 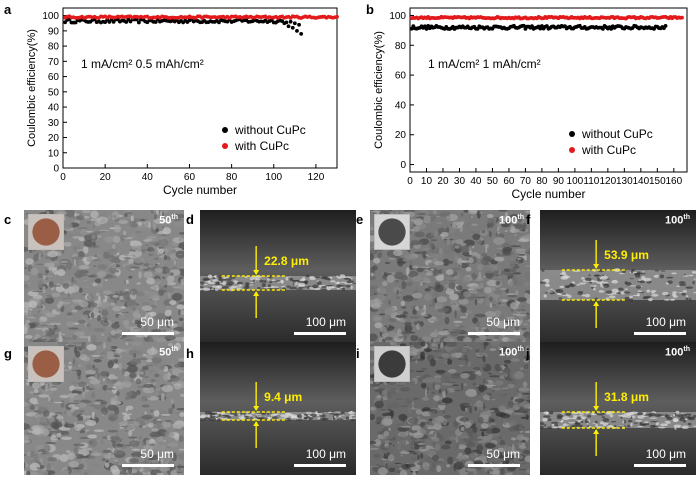 I want to click on panel-letter-f: f, so click(x=528, y=219).